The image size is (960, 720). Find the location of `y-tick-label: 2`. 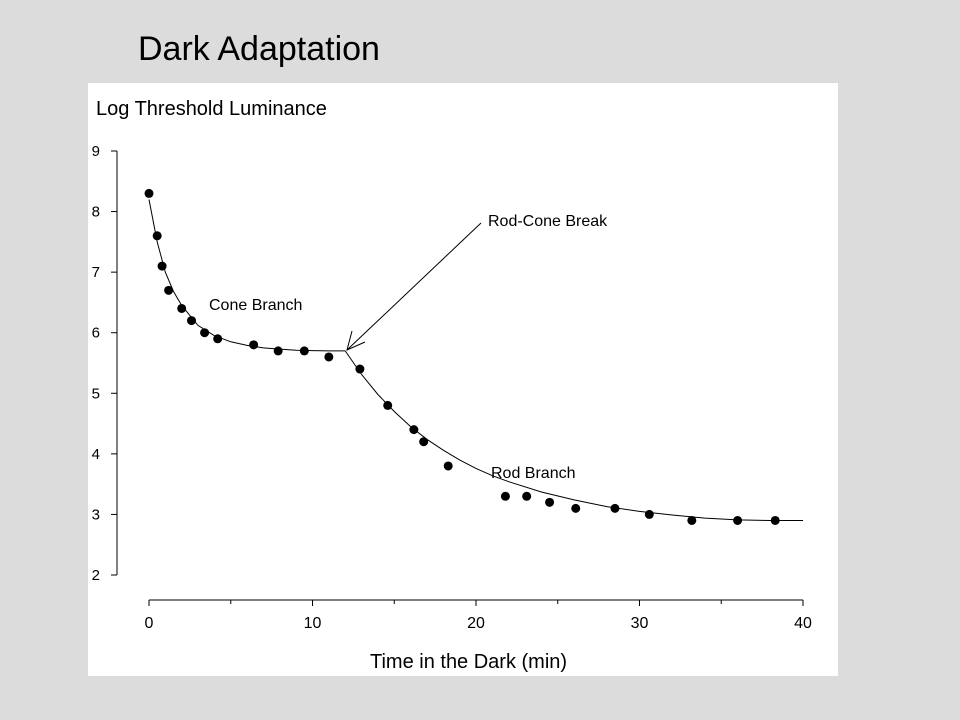

y-tick-label: 2 is located at coordinates (96, 575).